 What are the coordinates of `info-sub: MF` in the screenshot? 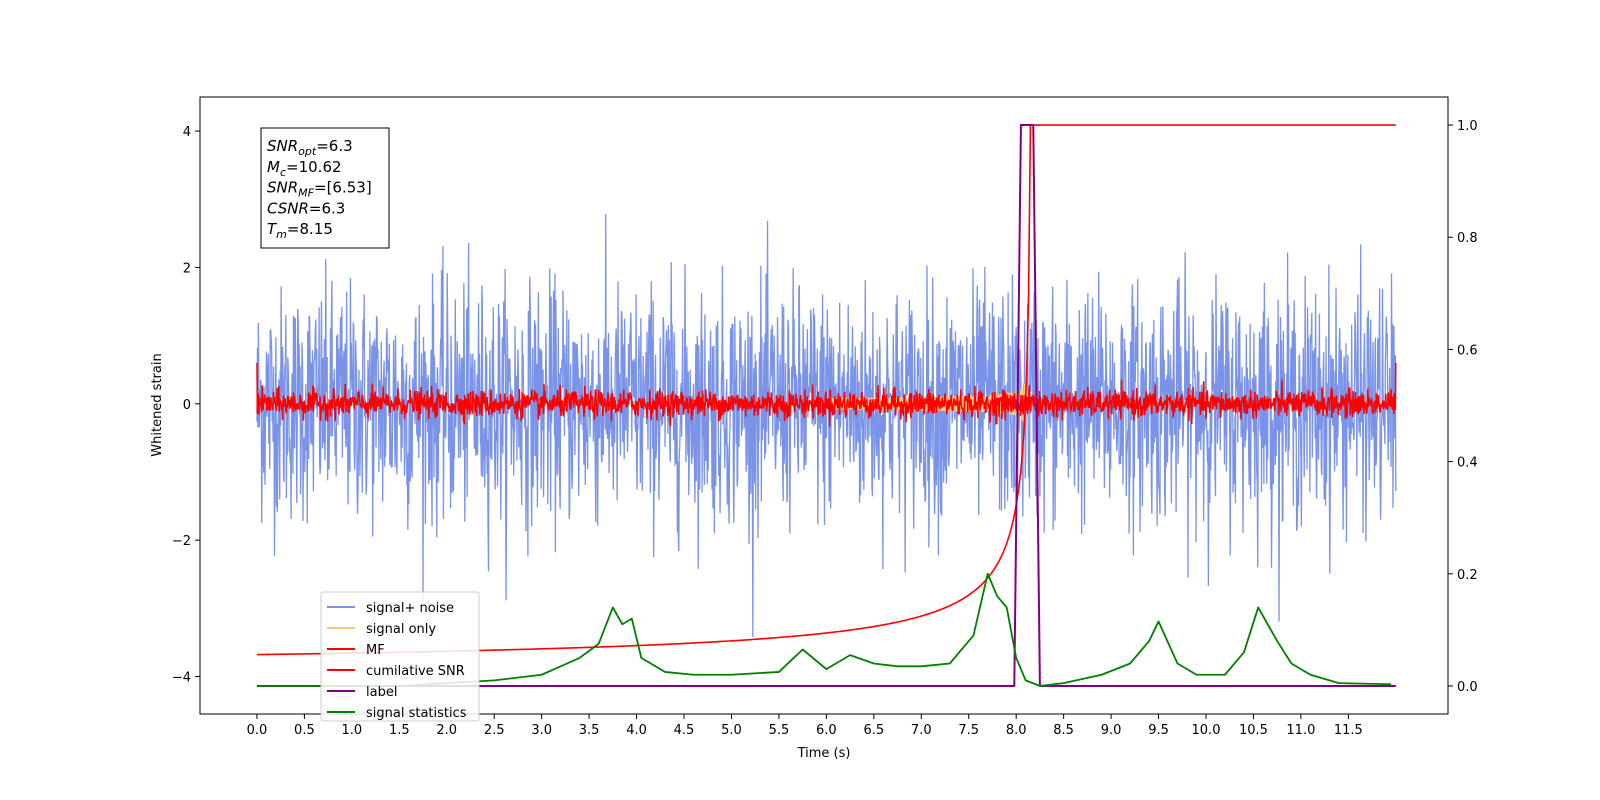 It's located at (306, 193).